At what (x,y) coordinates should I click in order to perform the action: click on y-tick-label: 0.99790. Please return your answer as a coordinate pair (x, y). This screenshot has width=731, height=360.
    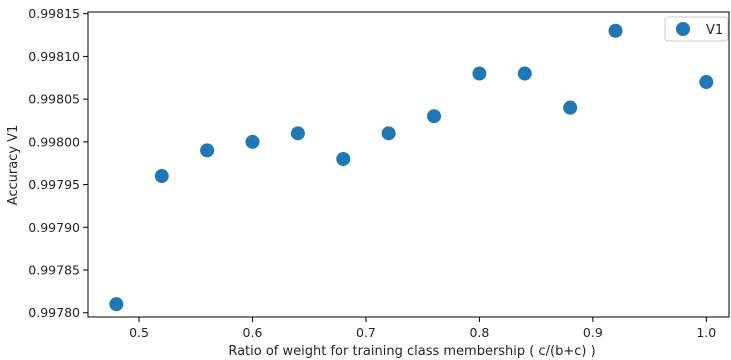
    Looking at the image, I should click on (54, 227).